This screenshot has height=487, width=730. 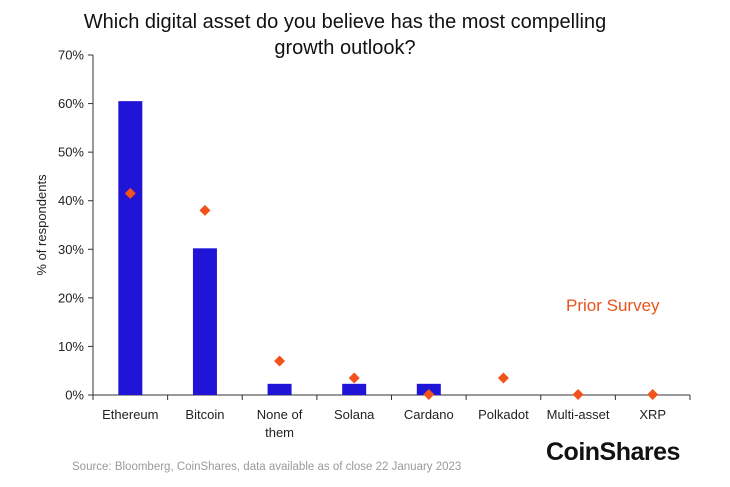 I want to click on y-tick-label: 60%, so click(x=71, y=103).